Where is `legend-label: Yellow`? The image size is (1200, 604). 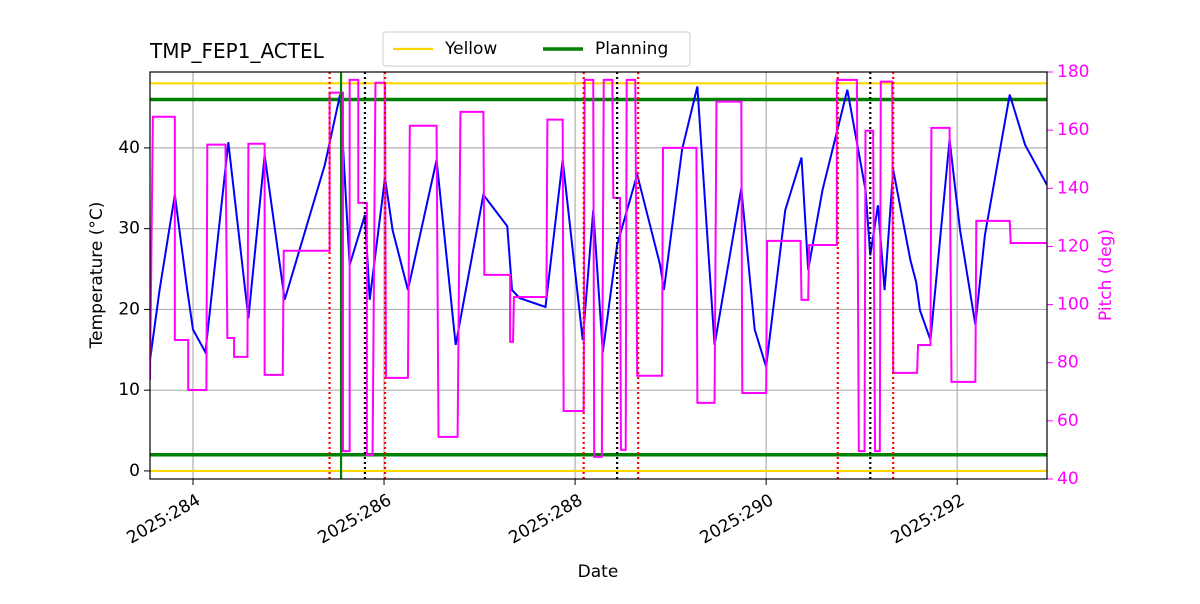 legend-label: Yellow is located at coordinates (470, 49).